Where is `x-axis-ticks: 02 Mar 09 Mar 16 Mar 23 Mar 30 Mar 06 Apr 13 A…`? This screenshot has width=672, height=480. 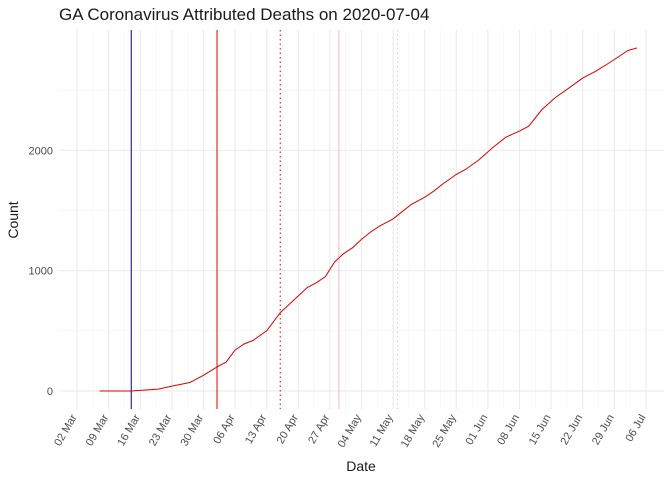
x-axis-ticks: 02 Mar 09 Mar 16 Mar 23 Mar 30 Mar 06 Apr 13 A… is located at coordinates (350, 431).